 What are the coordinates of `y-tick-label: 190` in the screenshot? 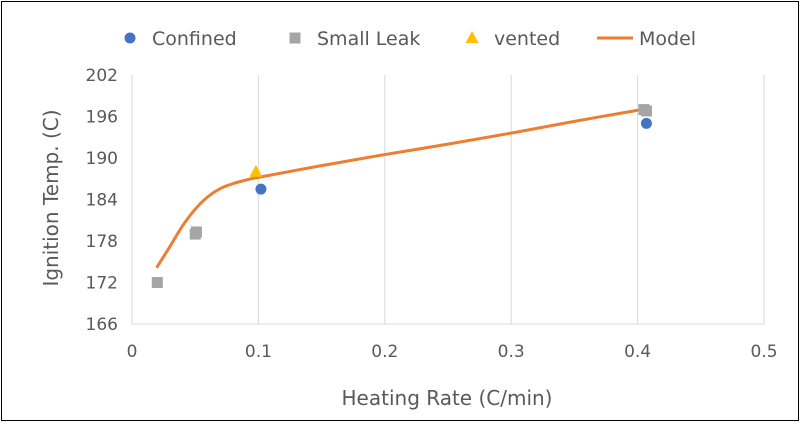 It's located at (102, 159).